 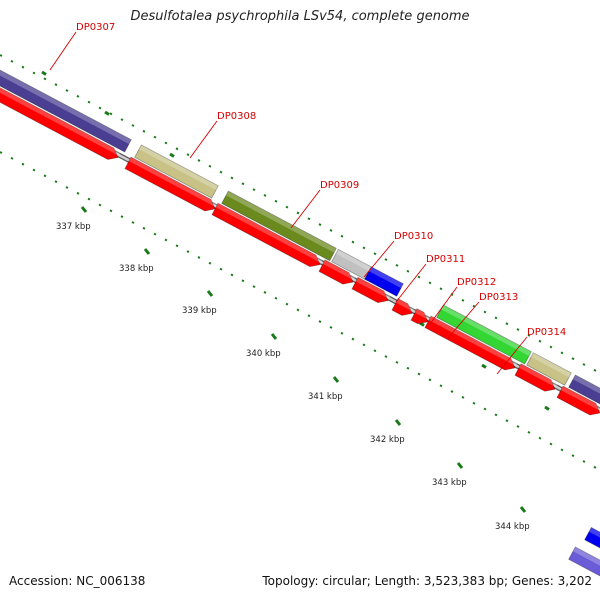 What do you see at coordinates (449, 483) in the screenshot?
I see `tick-label: 343 kbp` at bounding box center [449, 483].